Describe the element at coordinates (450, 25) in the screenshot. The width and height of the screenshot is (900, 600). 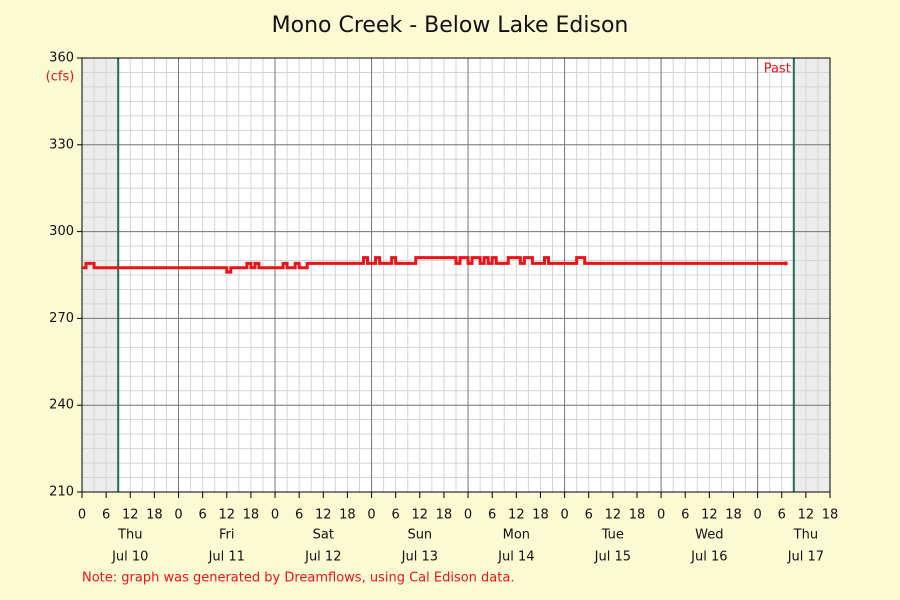
I see `chart-title: Mono Creek - Below Lake Edison` at that location.